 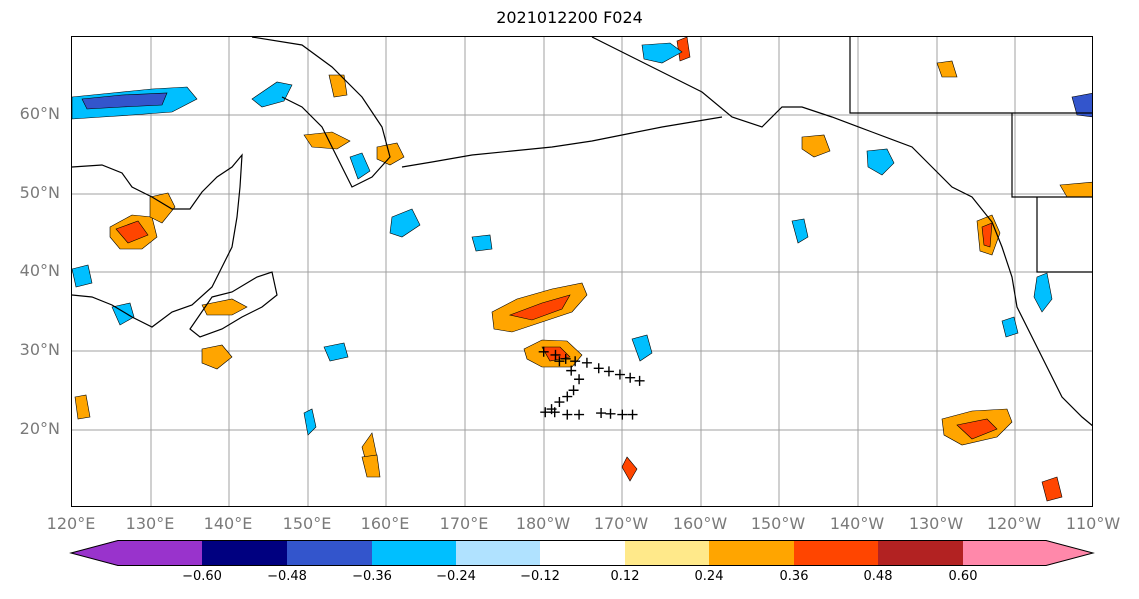 I want to click on colorbar-tick: 0.36, so click(x=794, y=576).